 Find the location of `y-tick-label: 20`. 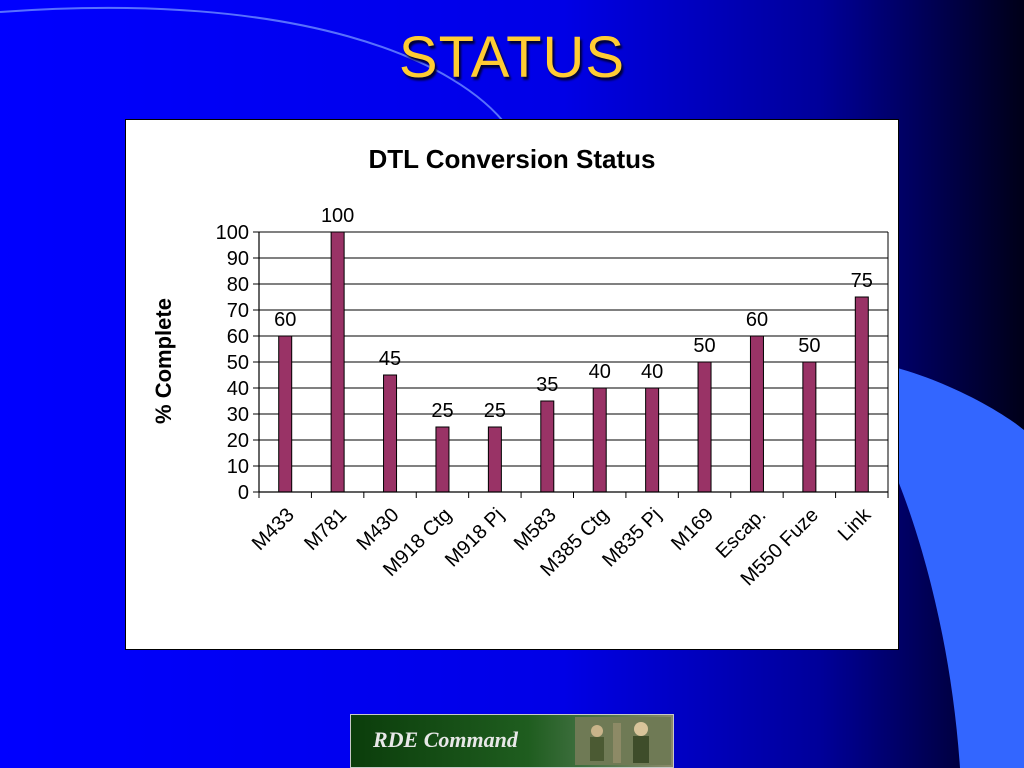

y-tick-label: 20 is located at coordinates (238, 441).